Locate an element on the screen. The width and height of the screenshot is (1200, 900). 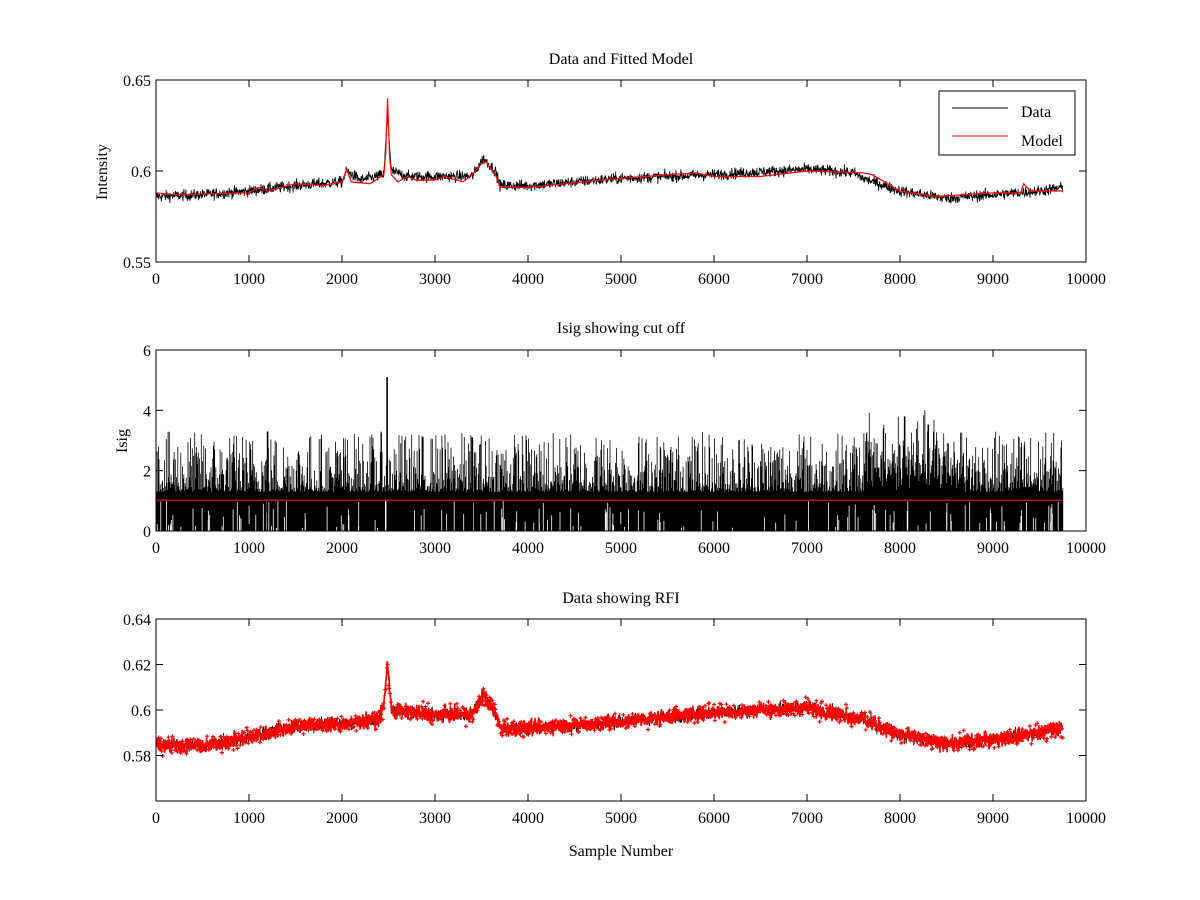
legend: Data Model is located at coordinates (1007, 123).